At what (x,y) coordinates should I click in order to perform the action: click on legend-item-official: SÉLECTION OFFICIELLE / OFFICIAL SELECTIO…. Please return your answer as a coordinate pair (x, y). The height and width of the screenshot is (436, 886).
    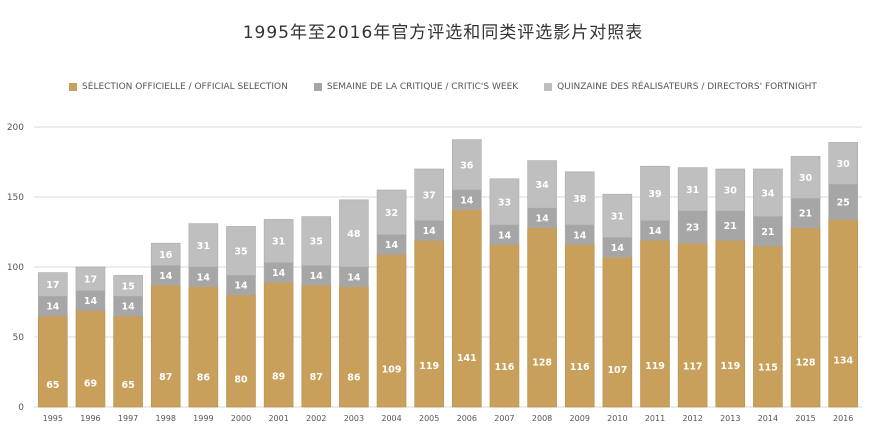
    Looking at the image, I should click on (178, 87).